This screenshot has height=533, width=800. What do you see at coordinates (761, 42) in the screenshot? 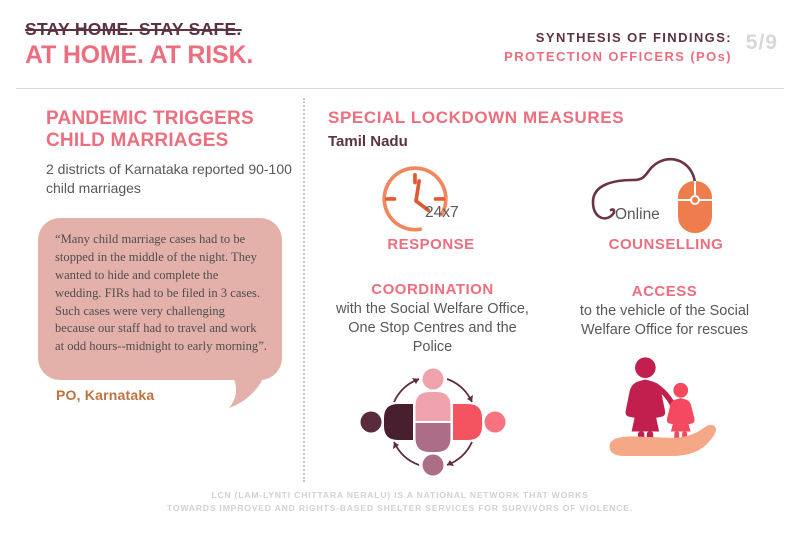
I see `page-number: 5/9` at bounding box center [761, 42].